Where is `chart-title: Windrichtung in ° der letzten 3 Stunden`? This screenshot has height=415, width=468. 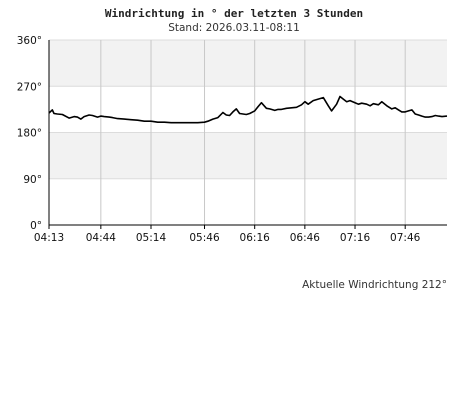 chart-title: Windrichtung in ° der letzten 3 Stunden is located at coordinates (234, 13).